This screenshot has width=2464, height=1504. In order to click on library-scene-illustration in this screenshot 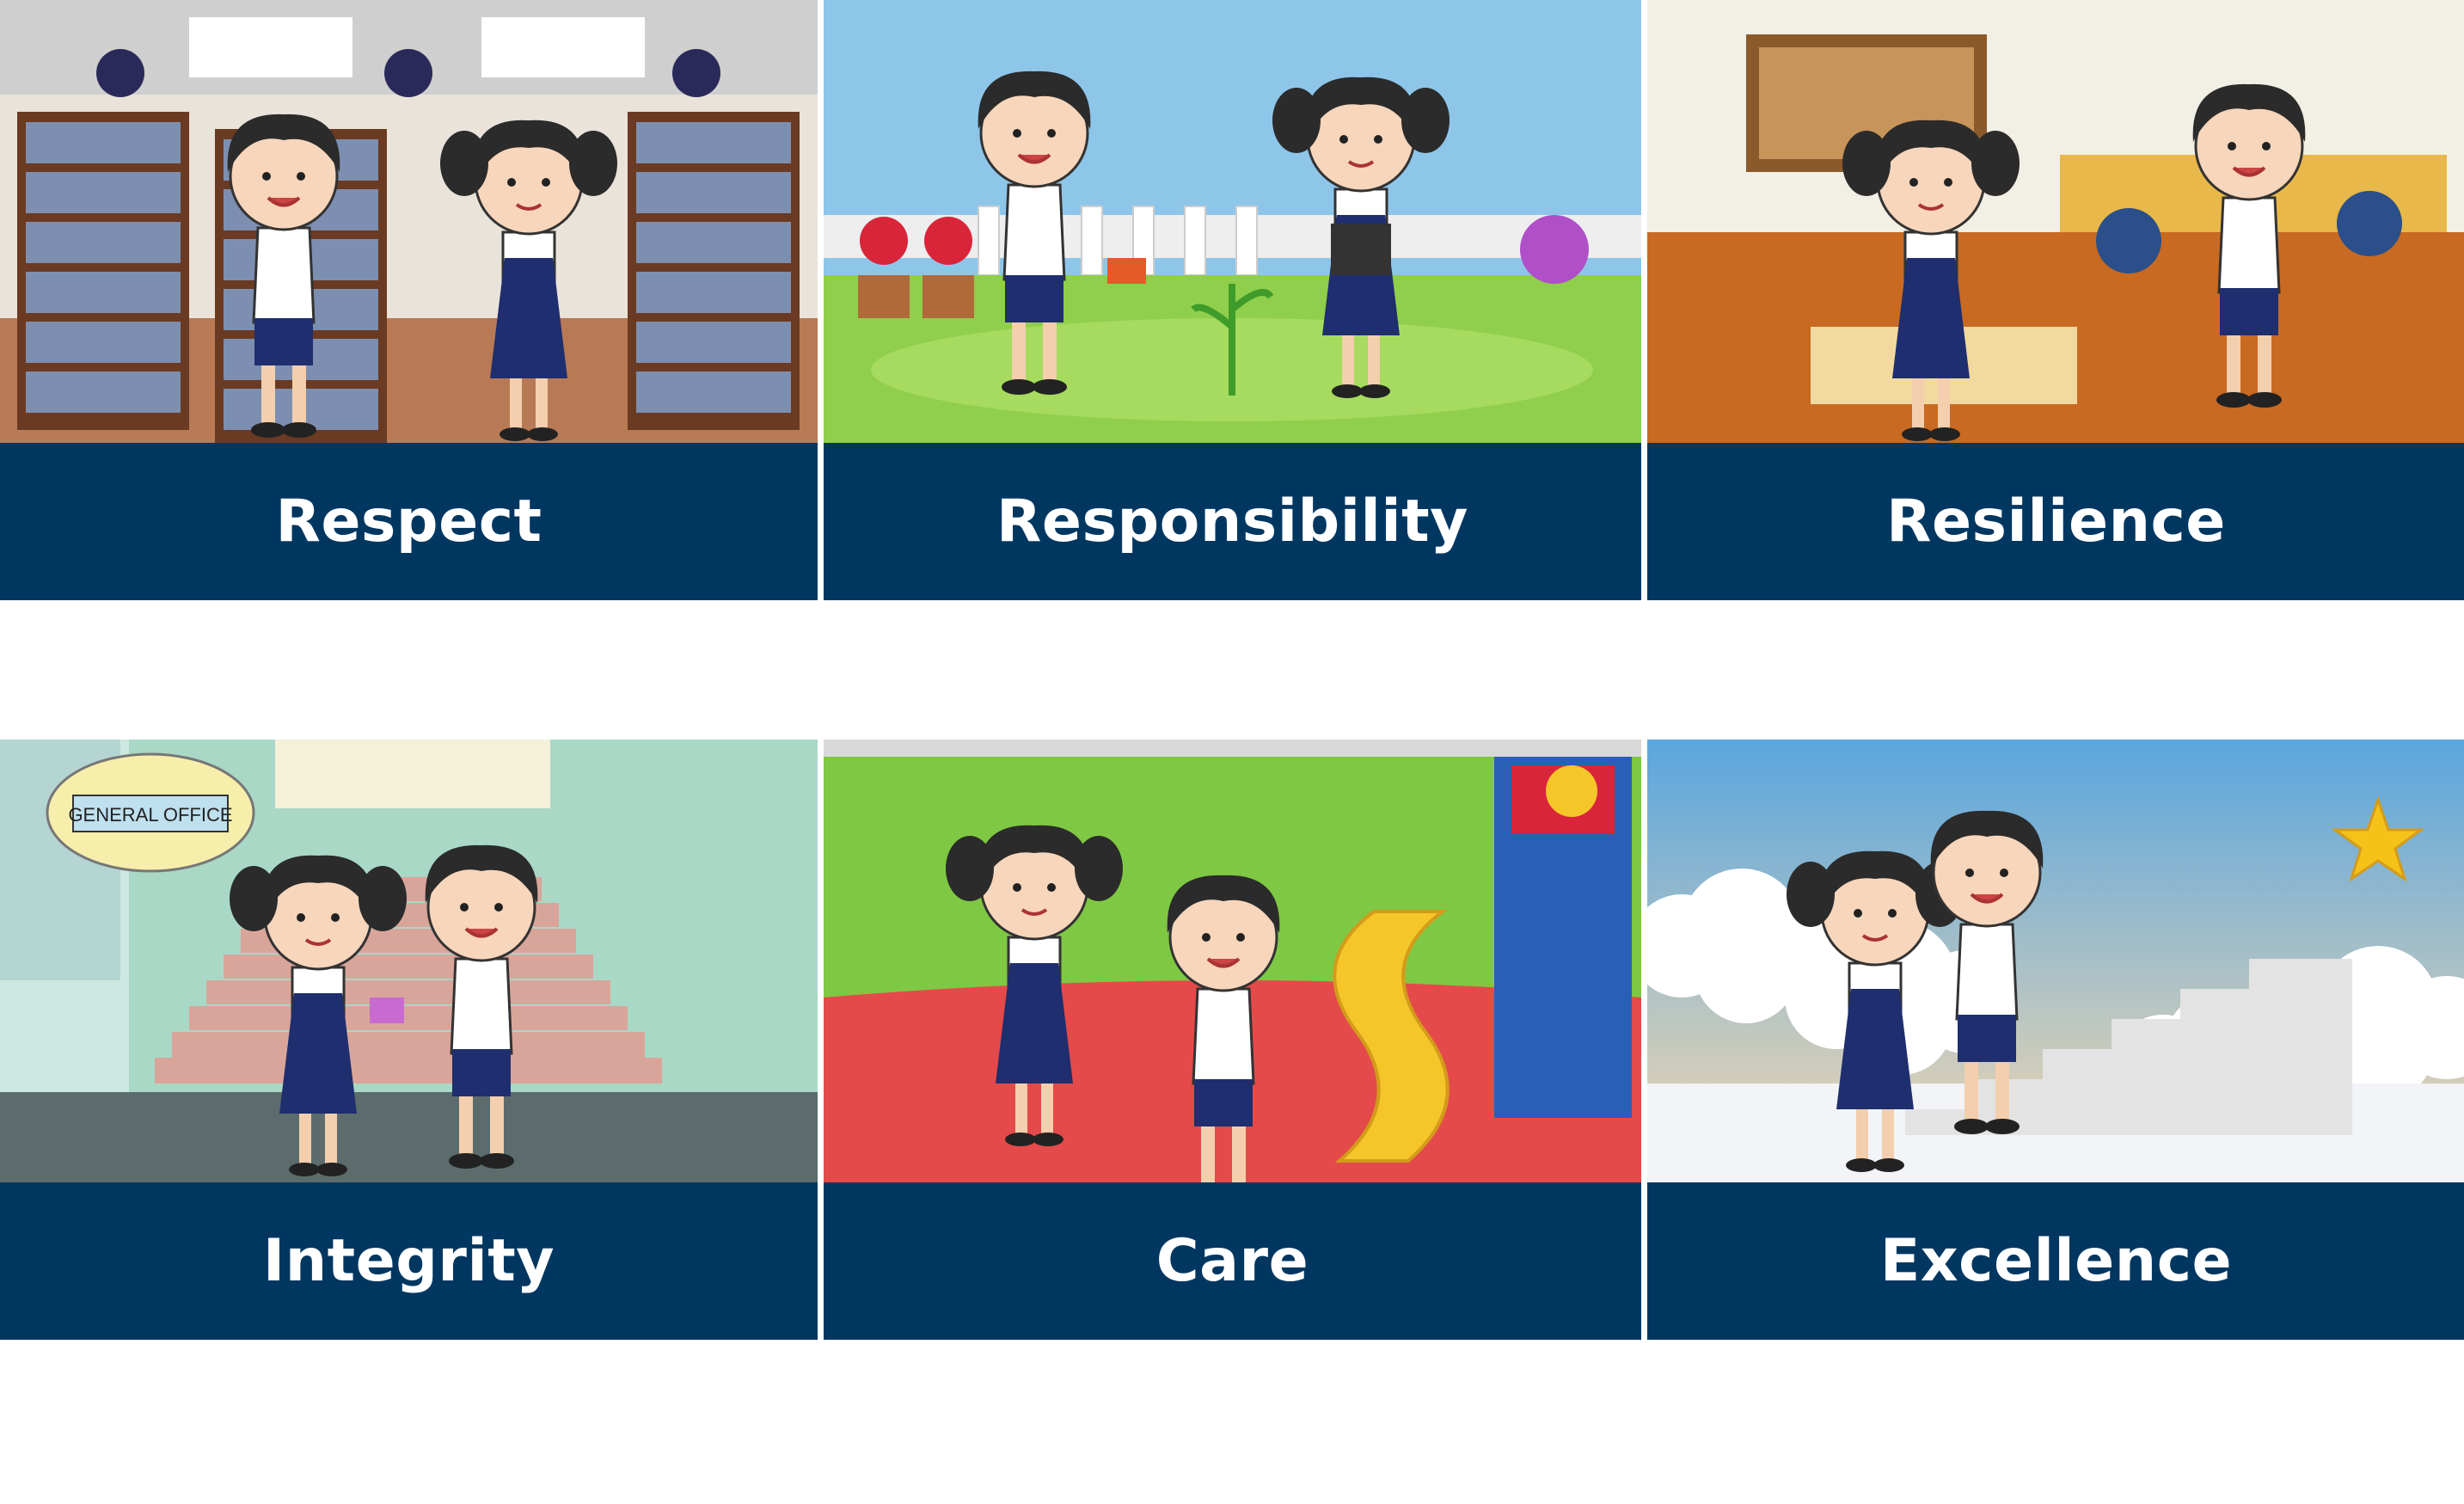, I will do `click(409, 221)`.